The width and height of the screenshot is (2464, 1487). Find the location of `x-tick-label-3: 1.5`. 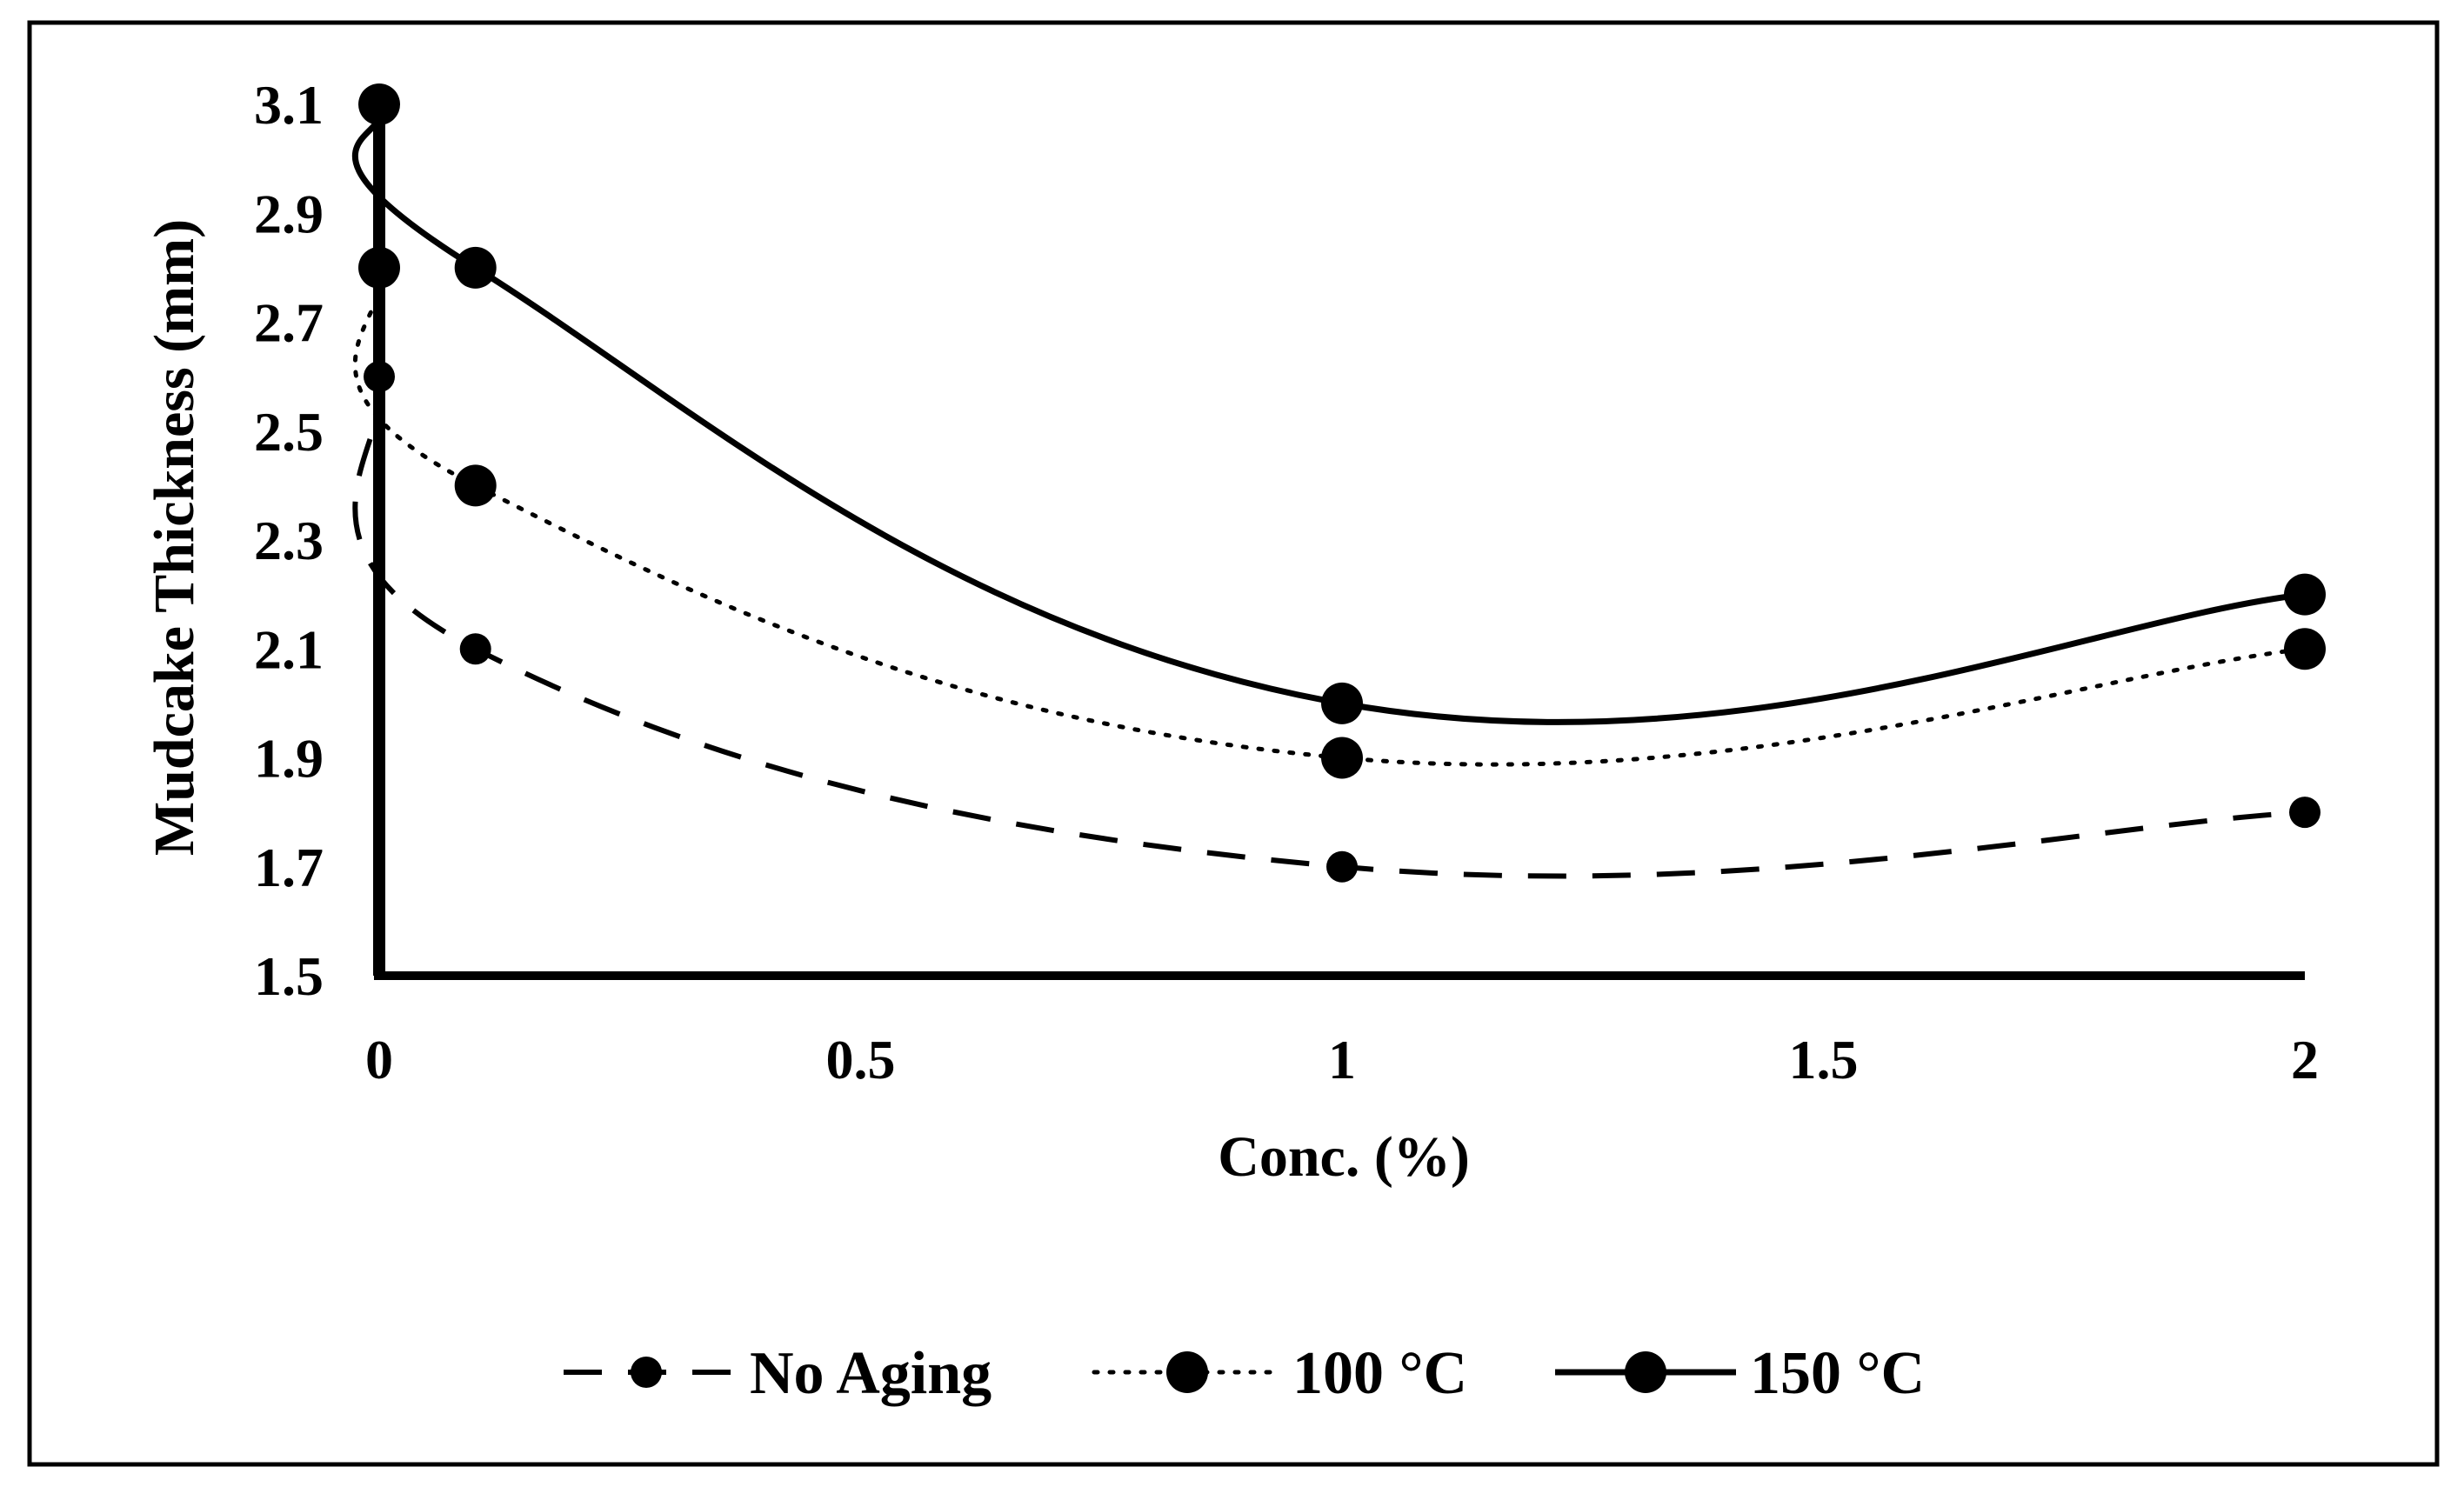

x-tick-label-3: 1.5 is located at coordinates (1824, 1059).